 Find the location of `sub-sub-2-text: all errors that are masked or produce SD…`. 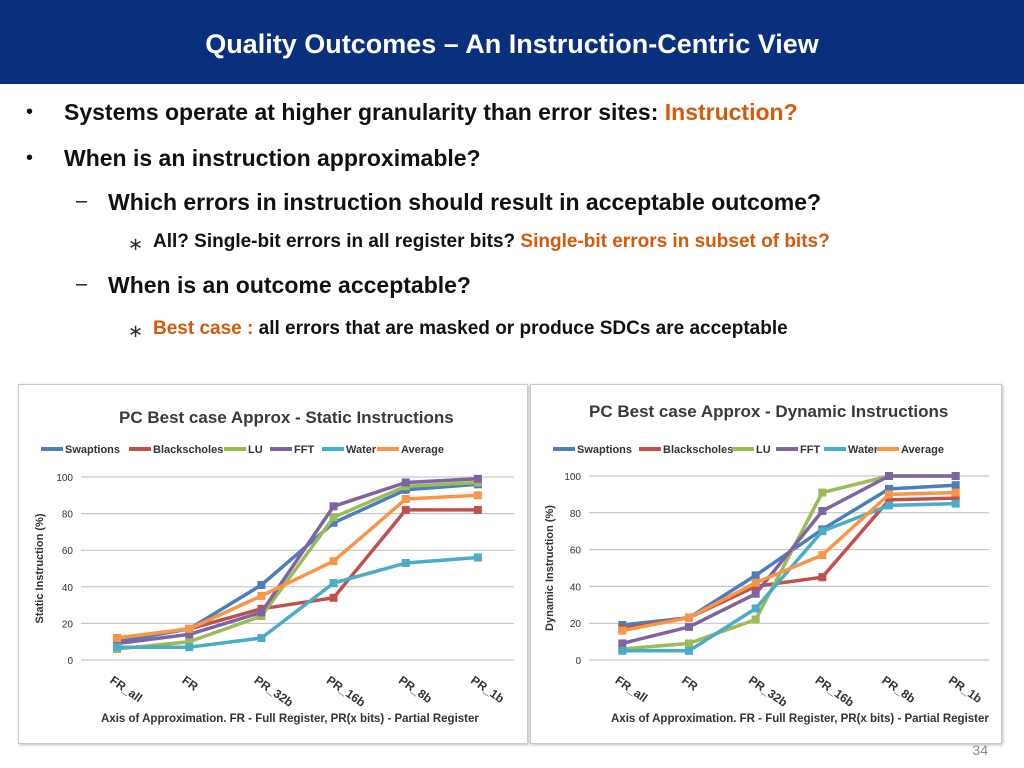

sub-sub-2-text: all errors that are masked or produce SD… is located at coordinates (523, 328).